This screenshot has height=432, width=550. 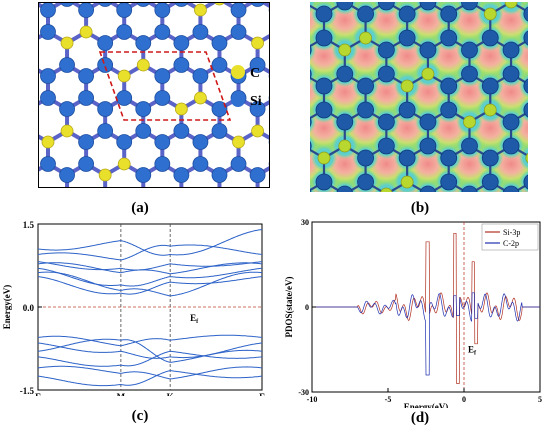 What do you see at coordinates (238, 100) in the screenshot?
I see `legend-si-marker` at bounding box center [238, 100].